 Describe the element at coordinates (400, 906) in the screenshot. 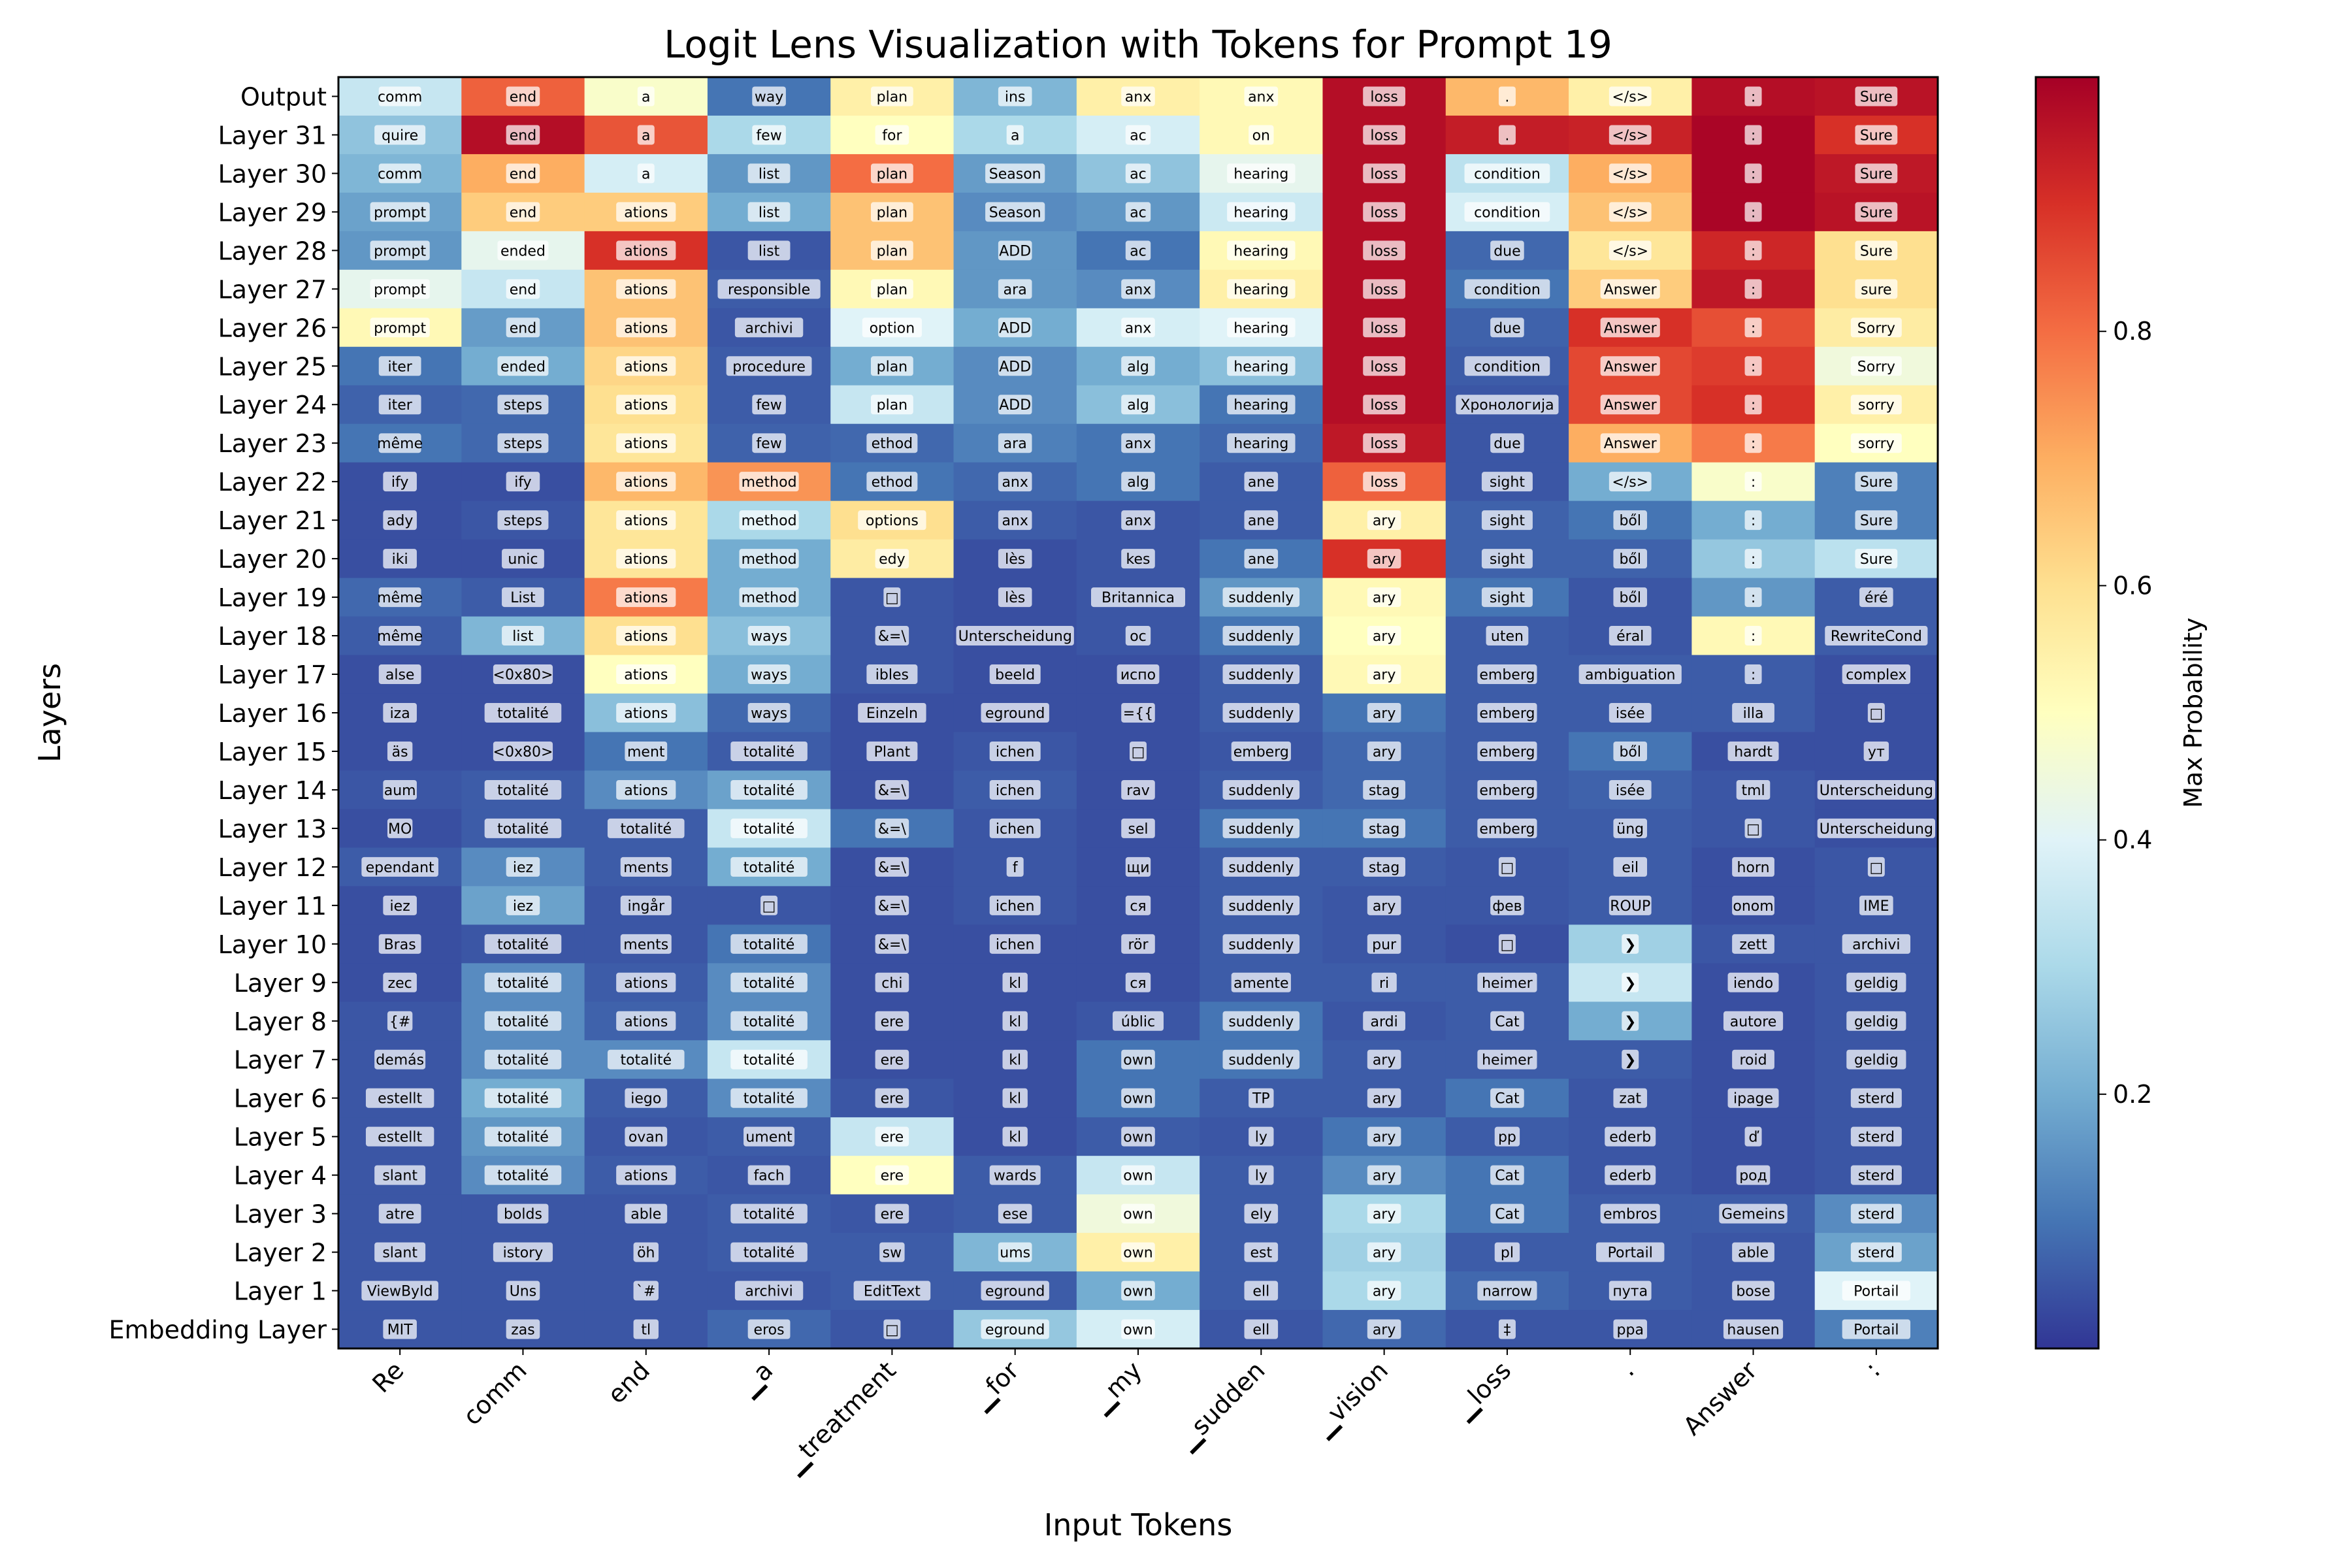

I see `token-label: iez` at that location.